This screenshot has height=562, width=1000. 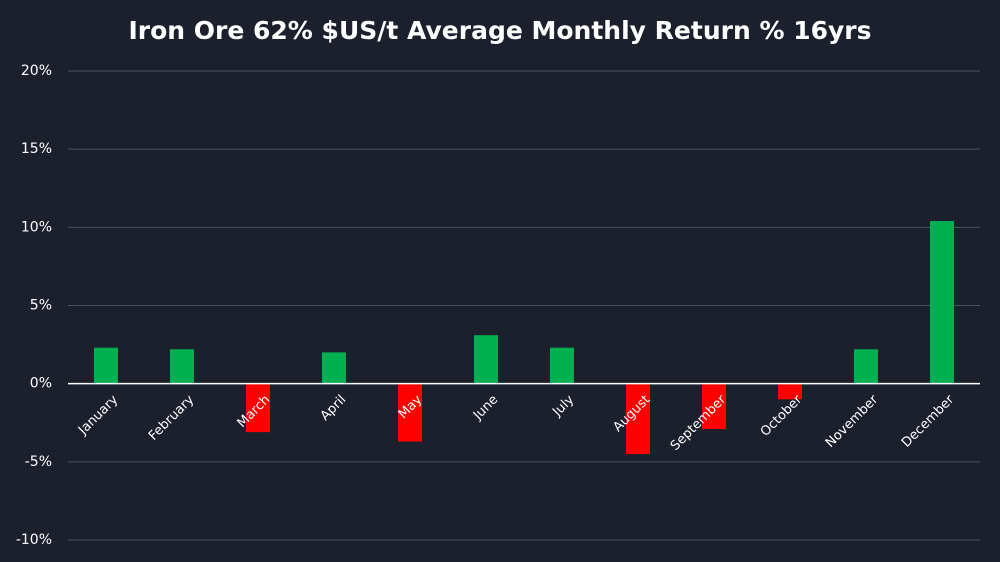 What do you see at coordinates (41, 306) in the screenshot?
I see `y-tick-label: 5%` at bounding box center [41, 306].